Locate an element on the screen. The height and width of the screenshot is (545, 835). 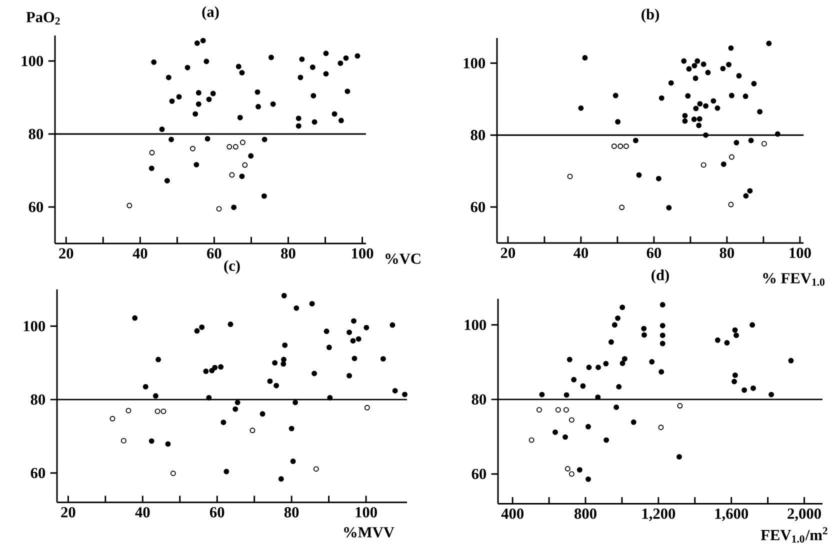
chart-title: (b) is located at coordinates (650, 15).